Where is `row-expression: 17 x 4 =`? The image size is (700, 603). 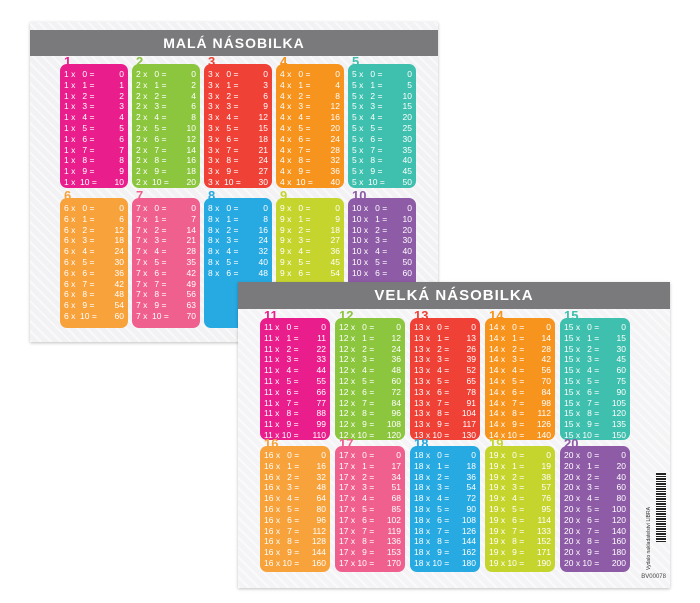 row-expression: 17 x 4 = is located at coordinates (357, 498).